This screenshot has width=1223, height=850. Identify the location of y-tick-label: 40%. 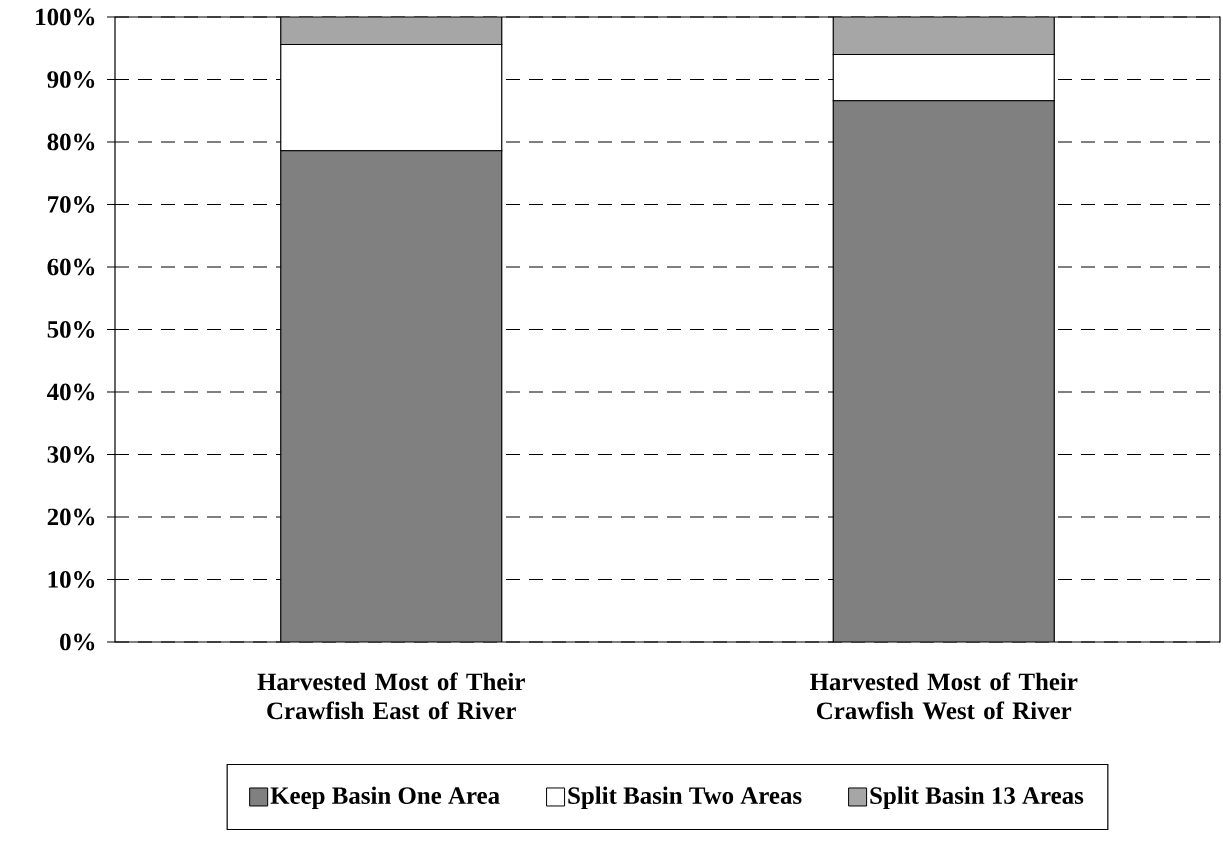
(71, 392).